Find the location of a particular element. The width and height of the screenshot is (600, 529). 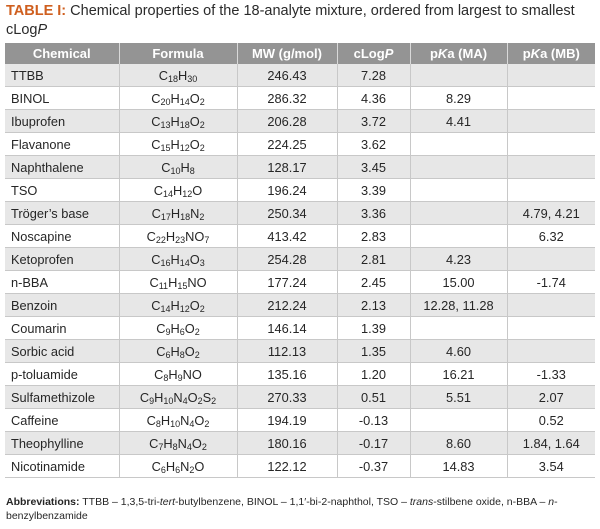

clogp-cell: 4.36 is located at coordinates (374, 98).